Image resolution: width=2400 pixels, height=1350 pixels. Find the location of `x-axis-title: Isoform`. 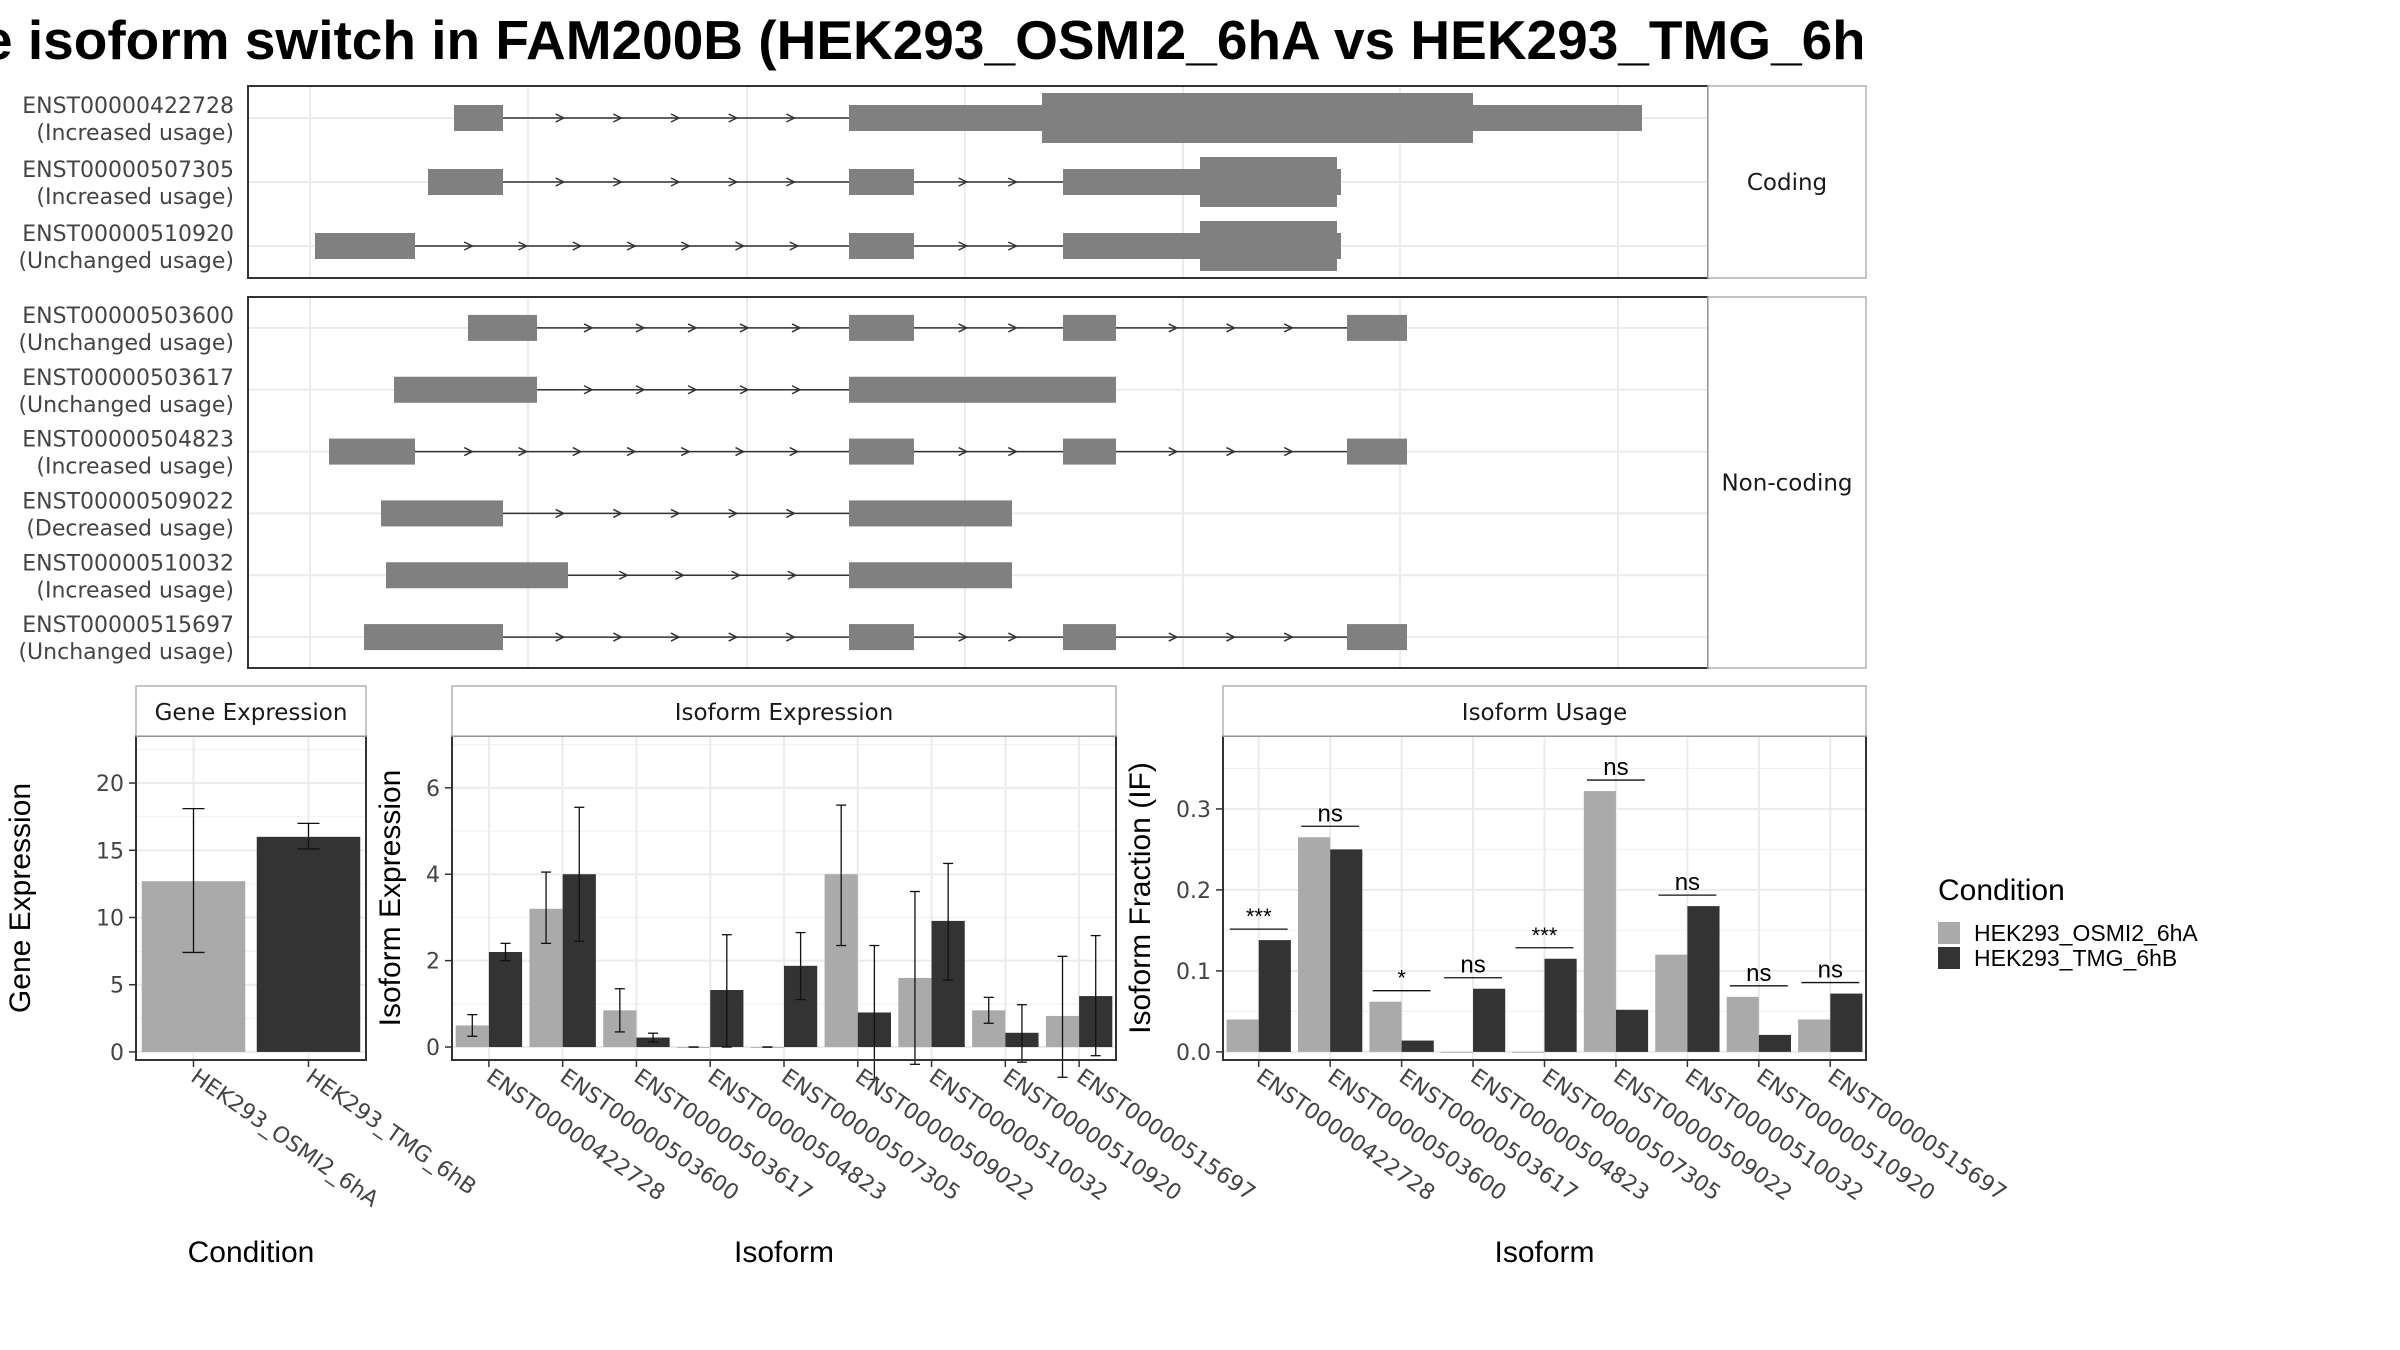

x-axis-title: Isoform is located at coordinates (784, 1252).